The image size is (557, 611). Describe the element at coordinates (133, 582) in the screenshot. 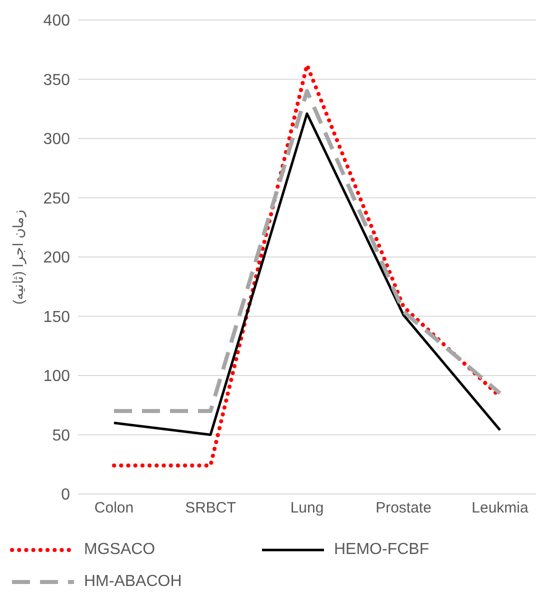

I see `legend-label: HM-ABACOH` at that location.